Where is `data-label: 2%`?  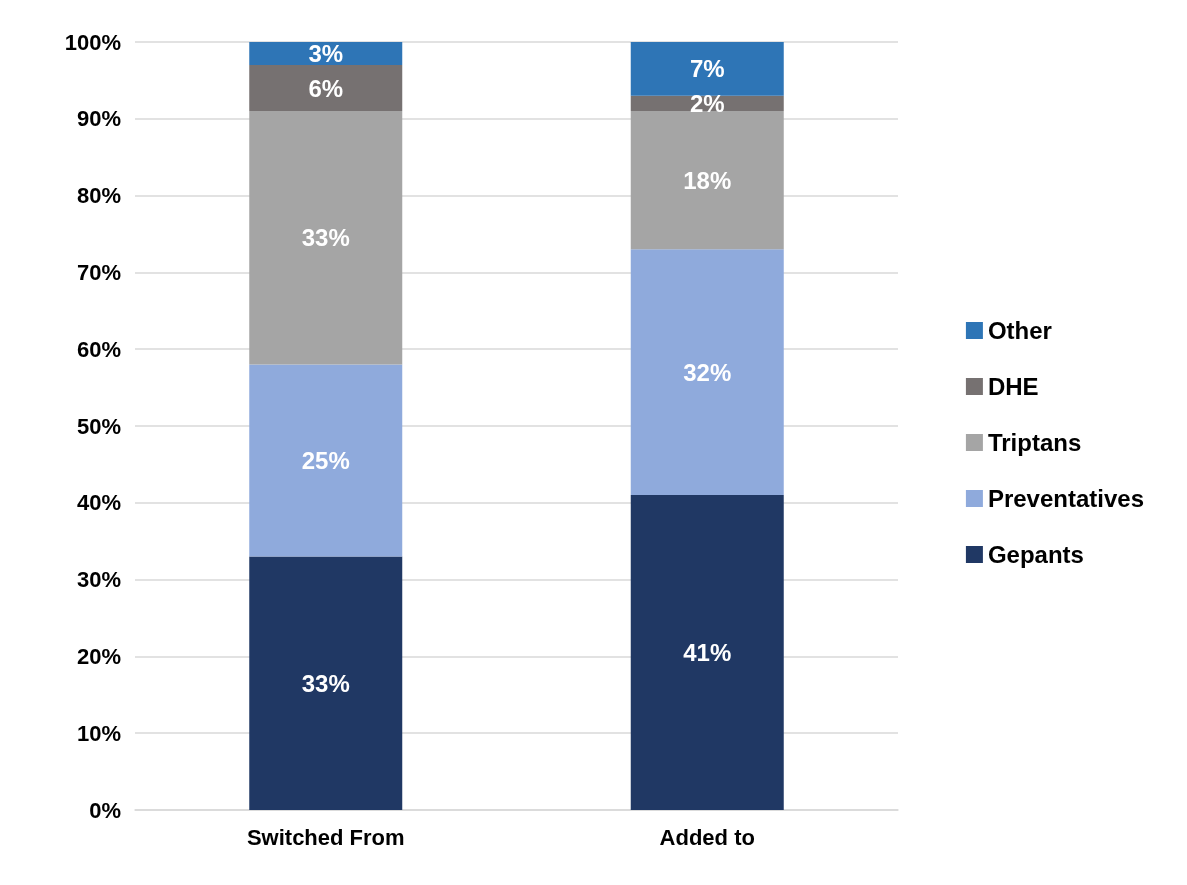 data-label: 2% is located at coordinates (707, 103).